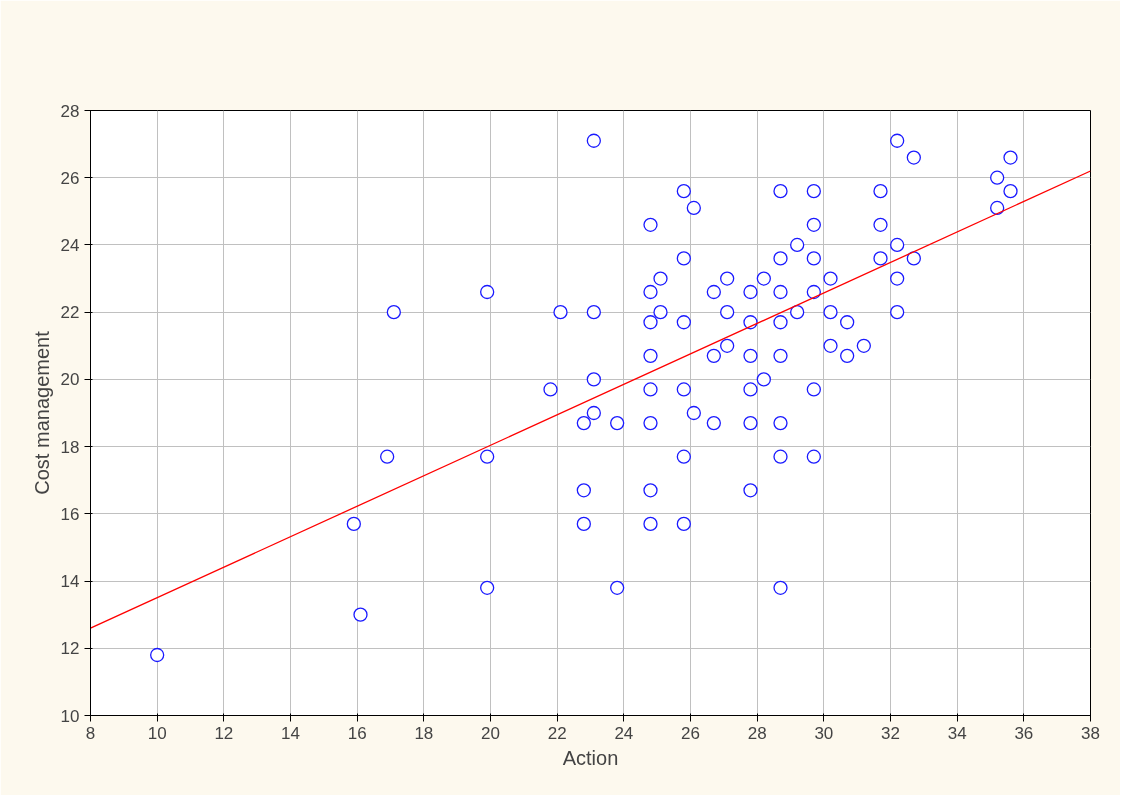  What do you see at coordinates (757, 733) in the screenshot?
I see `x-tick-label: 28` at bounding box center [757, 733].